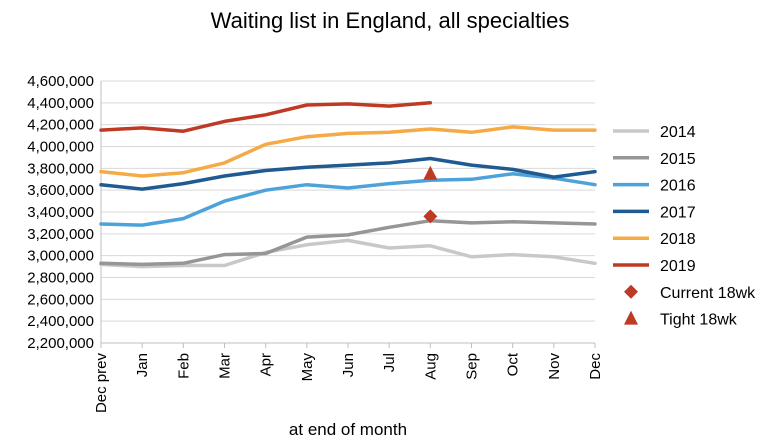 Image resolution: width=780 pixels, height=447 pixels. What do you see at coordinates (389, 362) in the screenshot?
I see `x-tick-label: Jul` at bounding box center [389, 362].